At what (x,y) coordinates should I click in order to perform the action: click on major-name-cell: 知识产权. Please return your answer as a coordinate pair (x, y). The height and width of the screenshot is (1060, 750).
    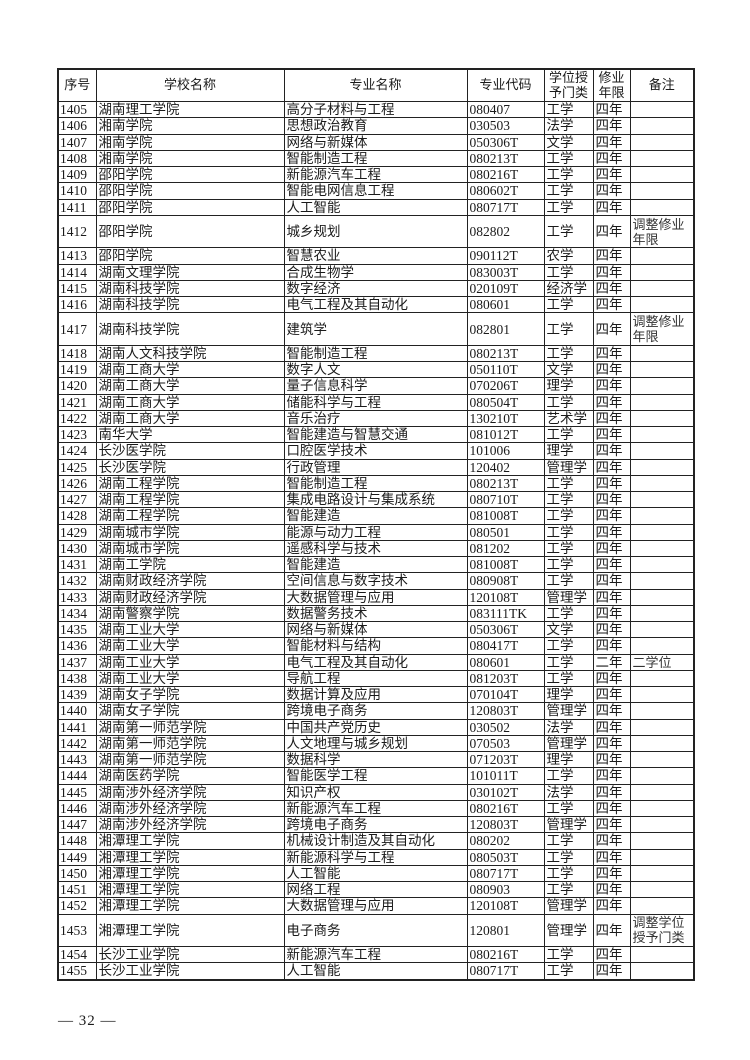
    Looking at the image, I should click on (375, 792).